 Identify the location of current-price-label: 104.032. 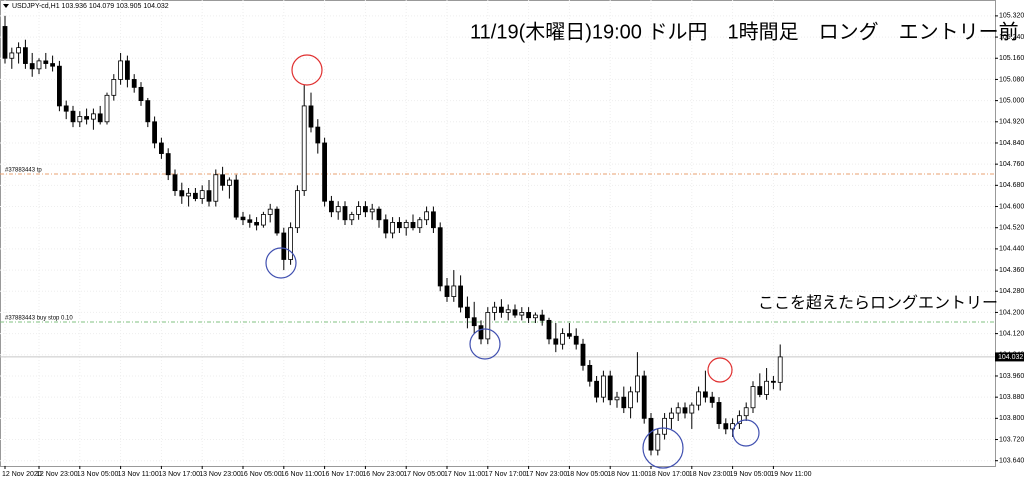
(1010, 357).